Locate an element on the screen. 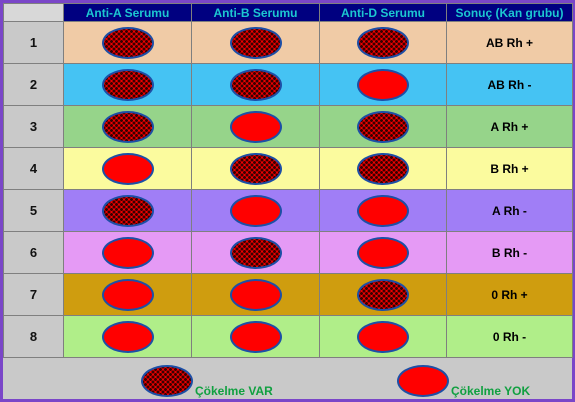 Image resolution: width=575 pixels, height=402 pixels. header-anti-b: Anti-B Serumu is located at coordinates (255, 12).